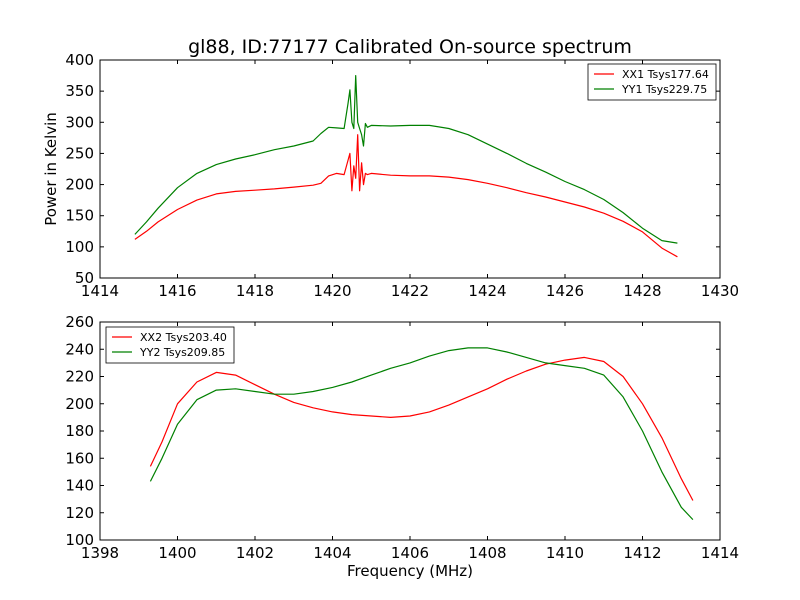  Describe the element at coordinates (100, 553) in the screenshot. I see `x-tick-label: 1398` at that location.